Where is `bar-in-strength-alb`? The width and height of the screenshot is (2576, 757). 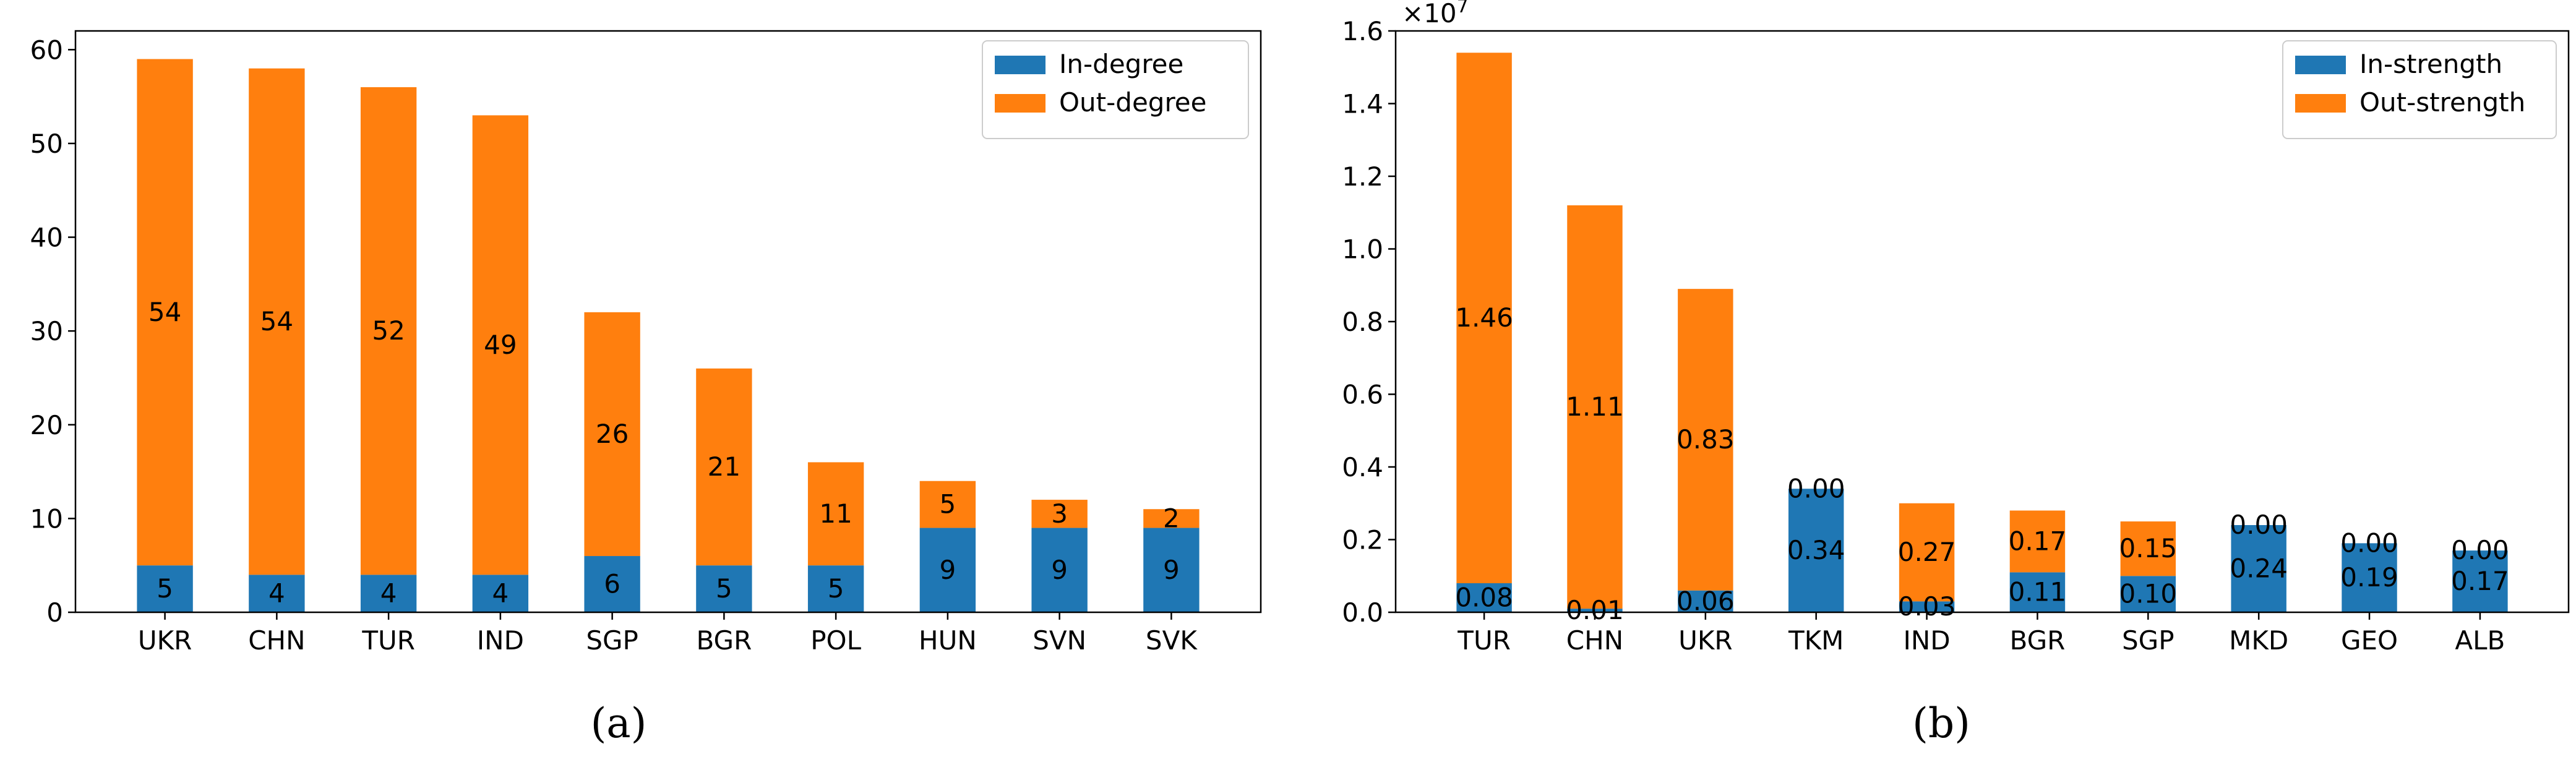
bar-in-strength-alb is located at coordinates (2480, 581).